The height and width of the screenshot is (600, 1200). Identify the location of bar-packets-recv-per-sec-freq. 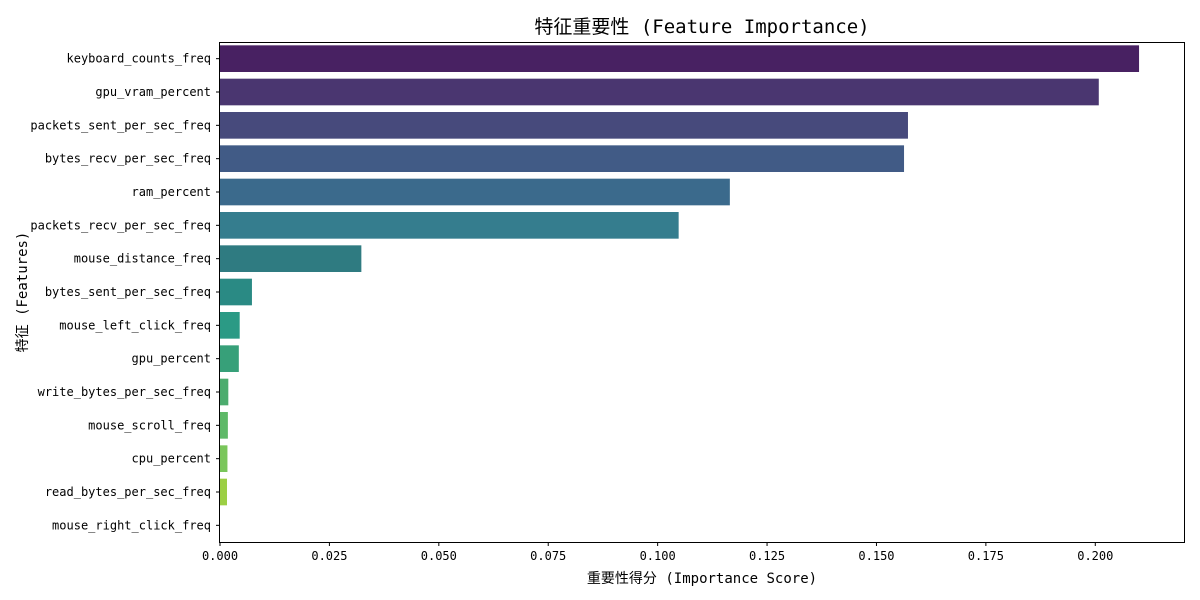
(449, 225).